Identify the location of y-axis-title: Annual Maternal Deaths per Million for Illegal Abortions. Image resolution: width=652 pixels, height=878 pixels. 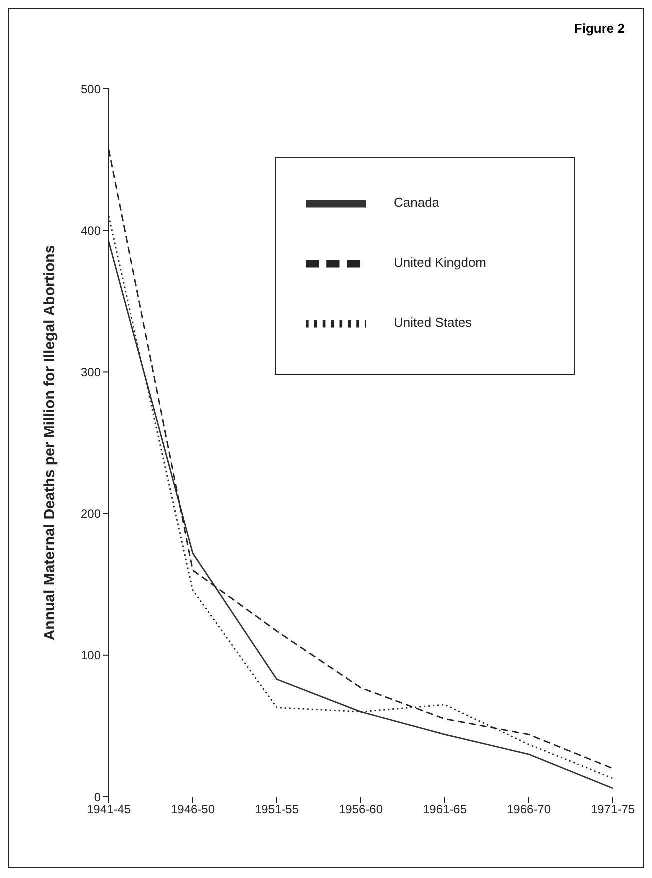
(49, 443).